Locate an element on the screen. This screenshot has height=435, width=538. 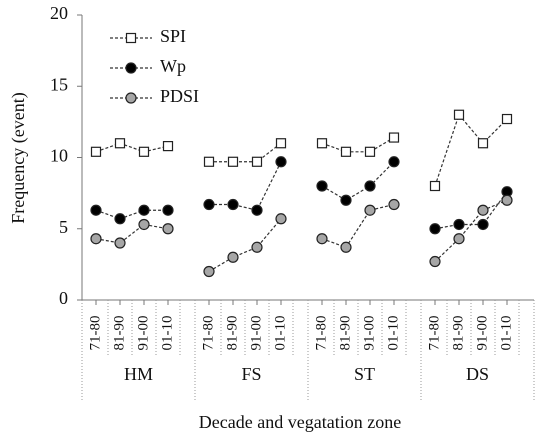
y-tick-label: 0 is located at coordinates (63, 298).